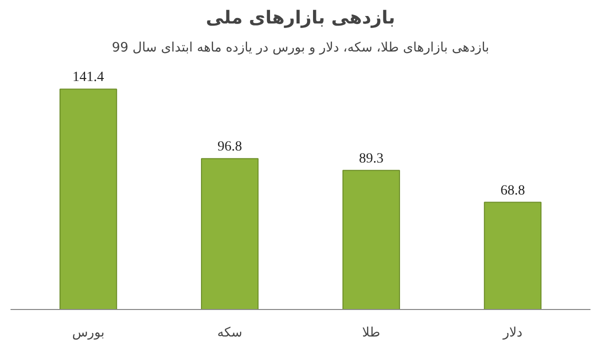  I want to click on chart-subtitle: بازدهی بازارهای طلا، سکه، دلار و بورس در یازده ماهه ابتدای سال 99, so click(301, 48).